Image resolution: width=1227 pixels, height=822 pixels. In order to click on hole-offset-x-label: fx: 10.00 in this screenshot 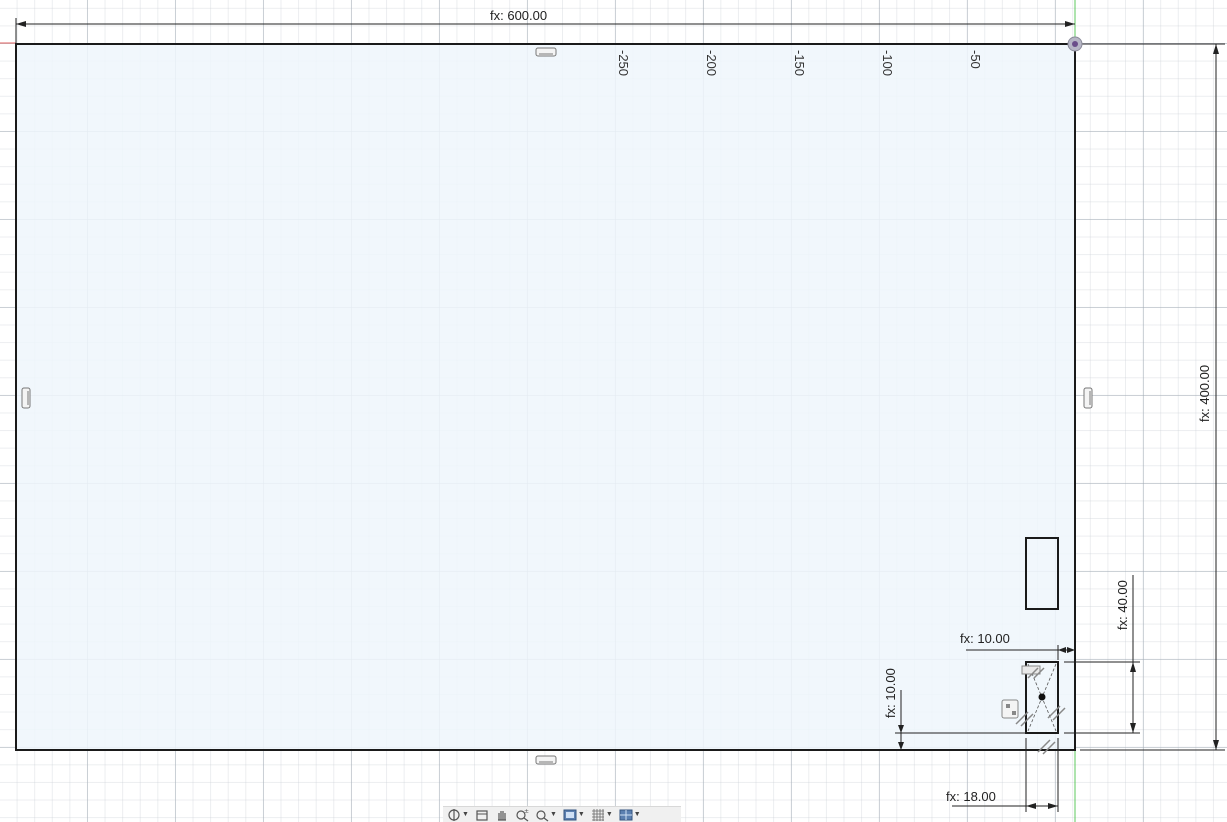, I will do `click(985, 638)`.